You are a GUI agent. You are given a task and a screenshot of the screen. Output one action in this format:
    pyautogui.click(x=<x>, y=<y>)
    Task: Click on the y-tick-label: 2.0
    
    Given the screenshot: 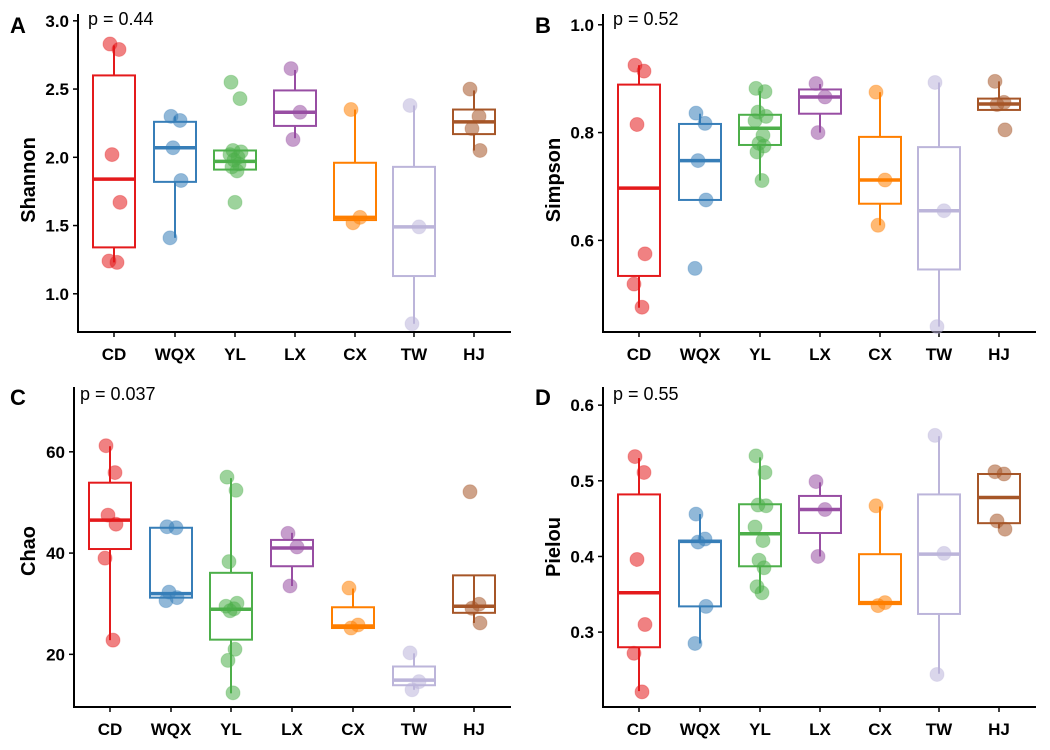 What is the action you would take?
    pyautogui.click(x=57, y=157)
    